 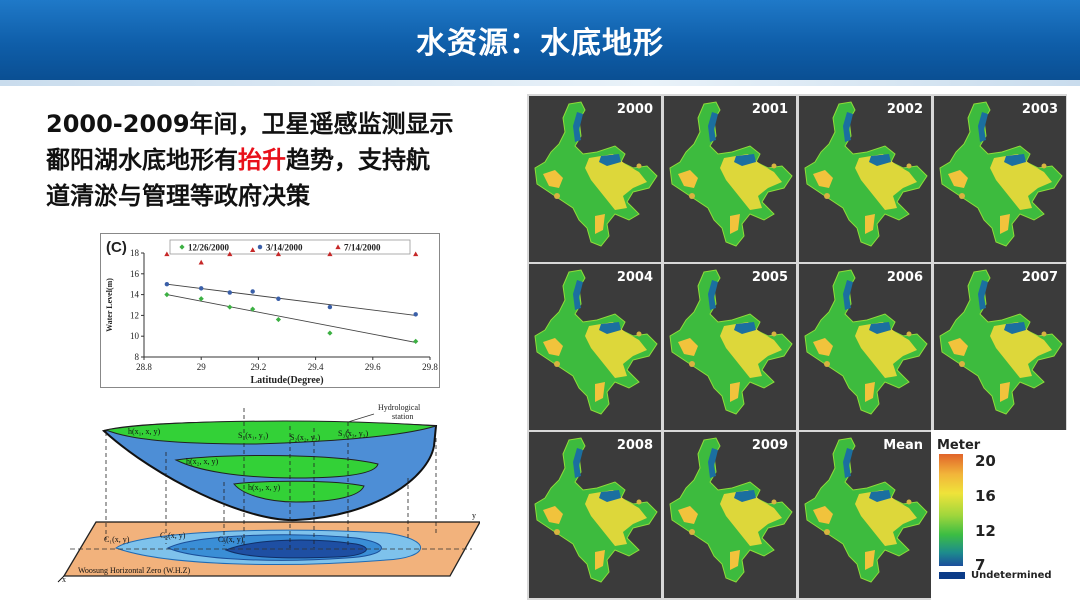 I want to click on y-tick-label: 16, so click(x=135, y=274).